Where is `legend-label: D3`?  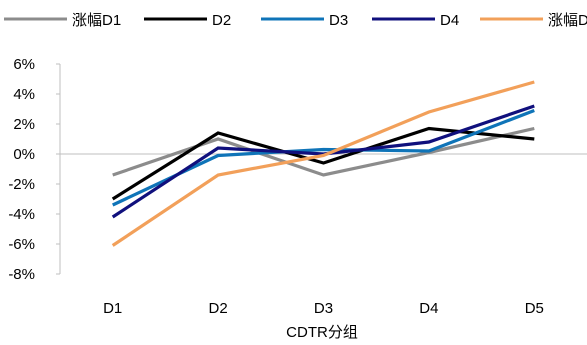 legend-label: D3 is located at coordinates (338, 20).